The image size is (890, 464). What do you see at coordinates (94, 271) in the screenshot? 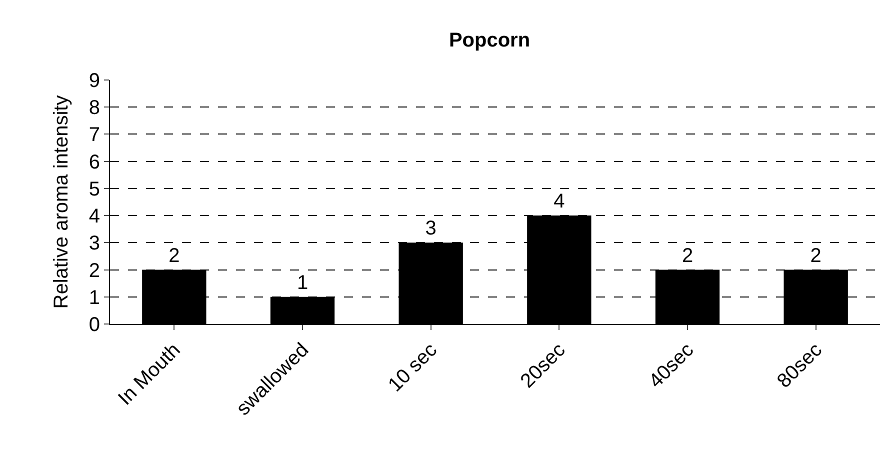
I see `y-tick-label: 2` at bounding box center [94, 271].